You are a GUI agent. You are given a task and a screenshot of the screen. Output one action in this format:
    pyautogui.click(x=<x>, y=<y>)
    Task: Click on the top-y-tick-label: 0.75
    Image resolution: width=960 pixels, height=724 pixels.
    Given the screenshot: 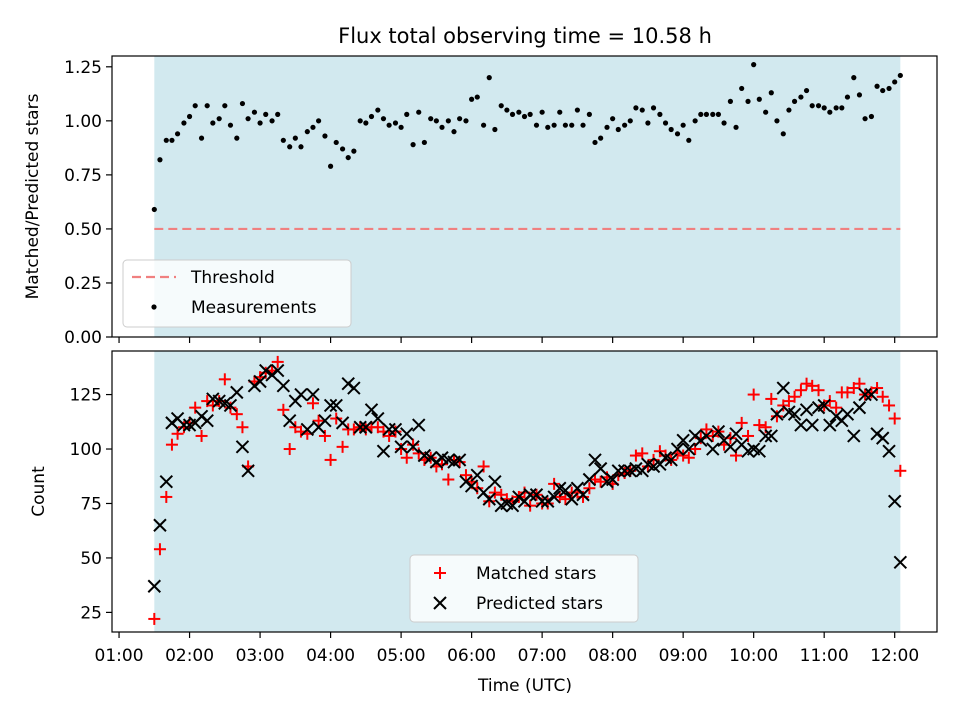 What is the action you would take?
    pyautogui.click(x=83, y=176)
    